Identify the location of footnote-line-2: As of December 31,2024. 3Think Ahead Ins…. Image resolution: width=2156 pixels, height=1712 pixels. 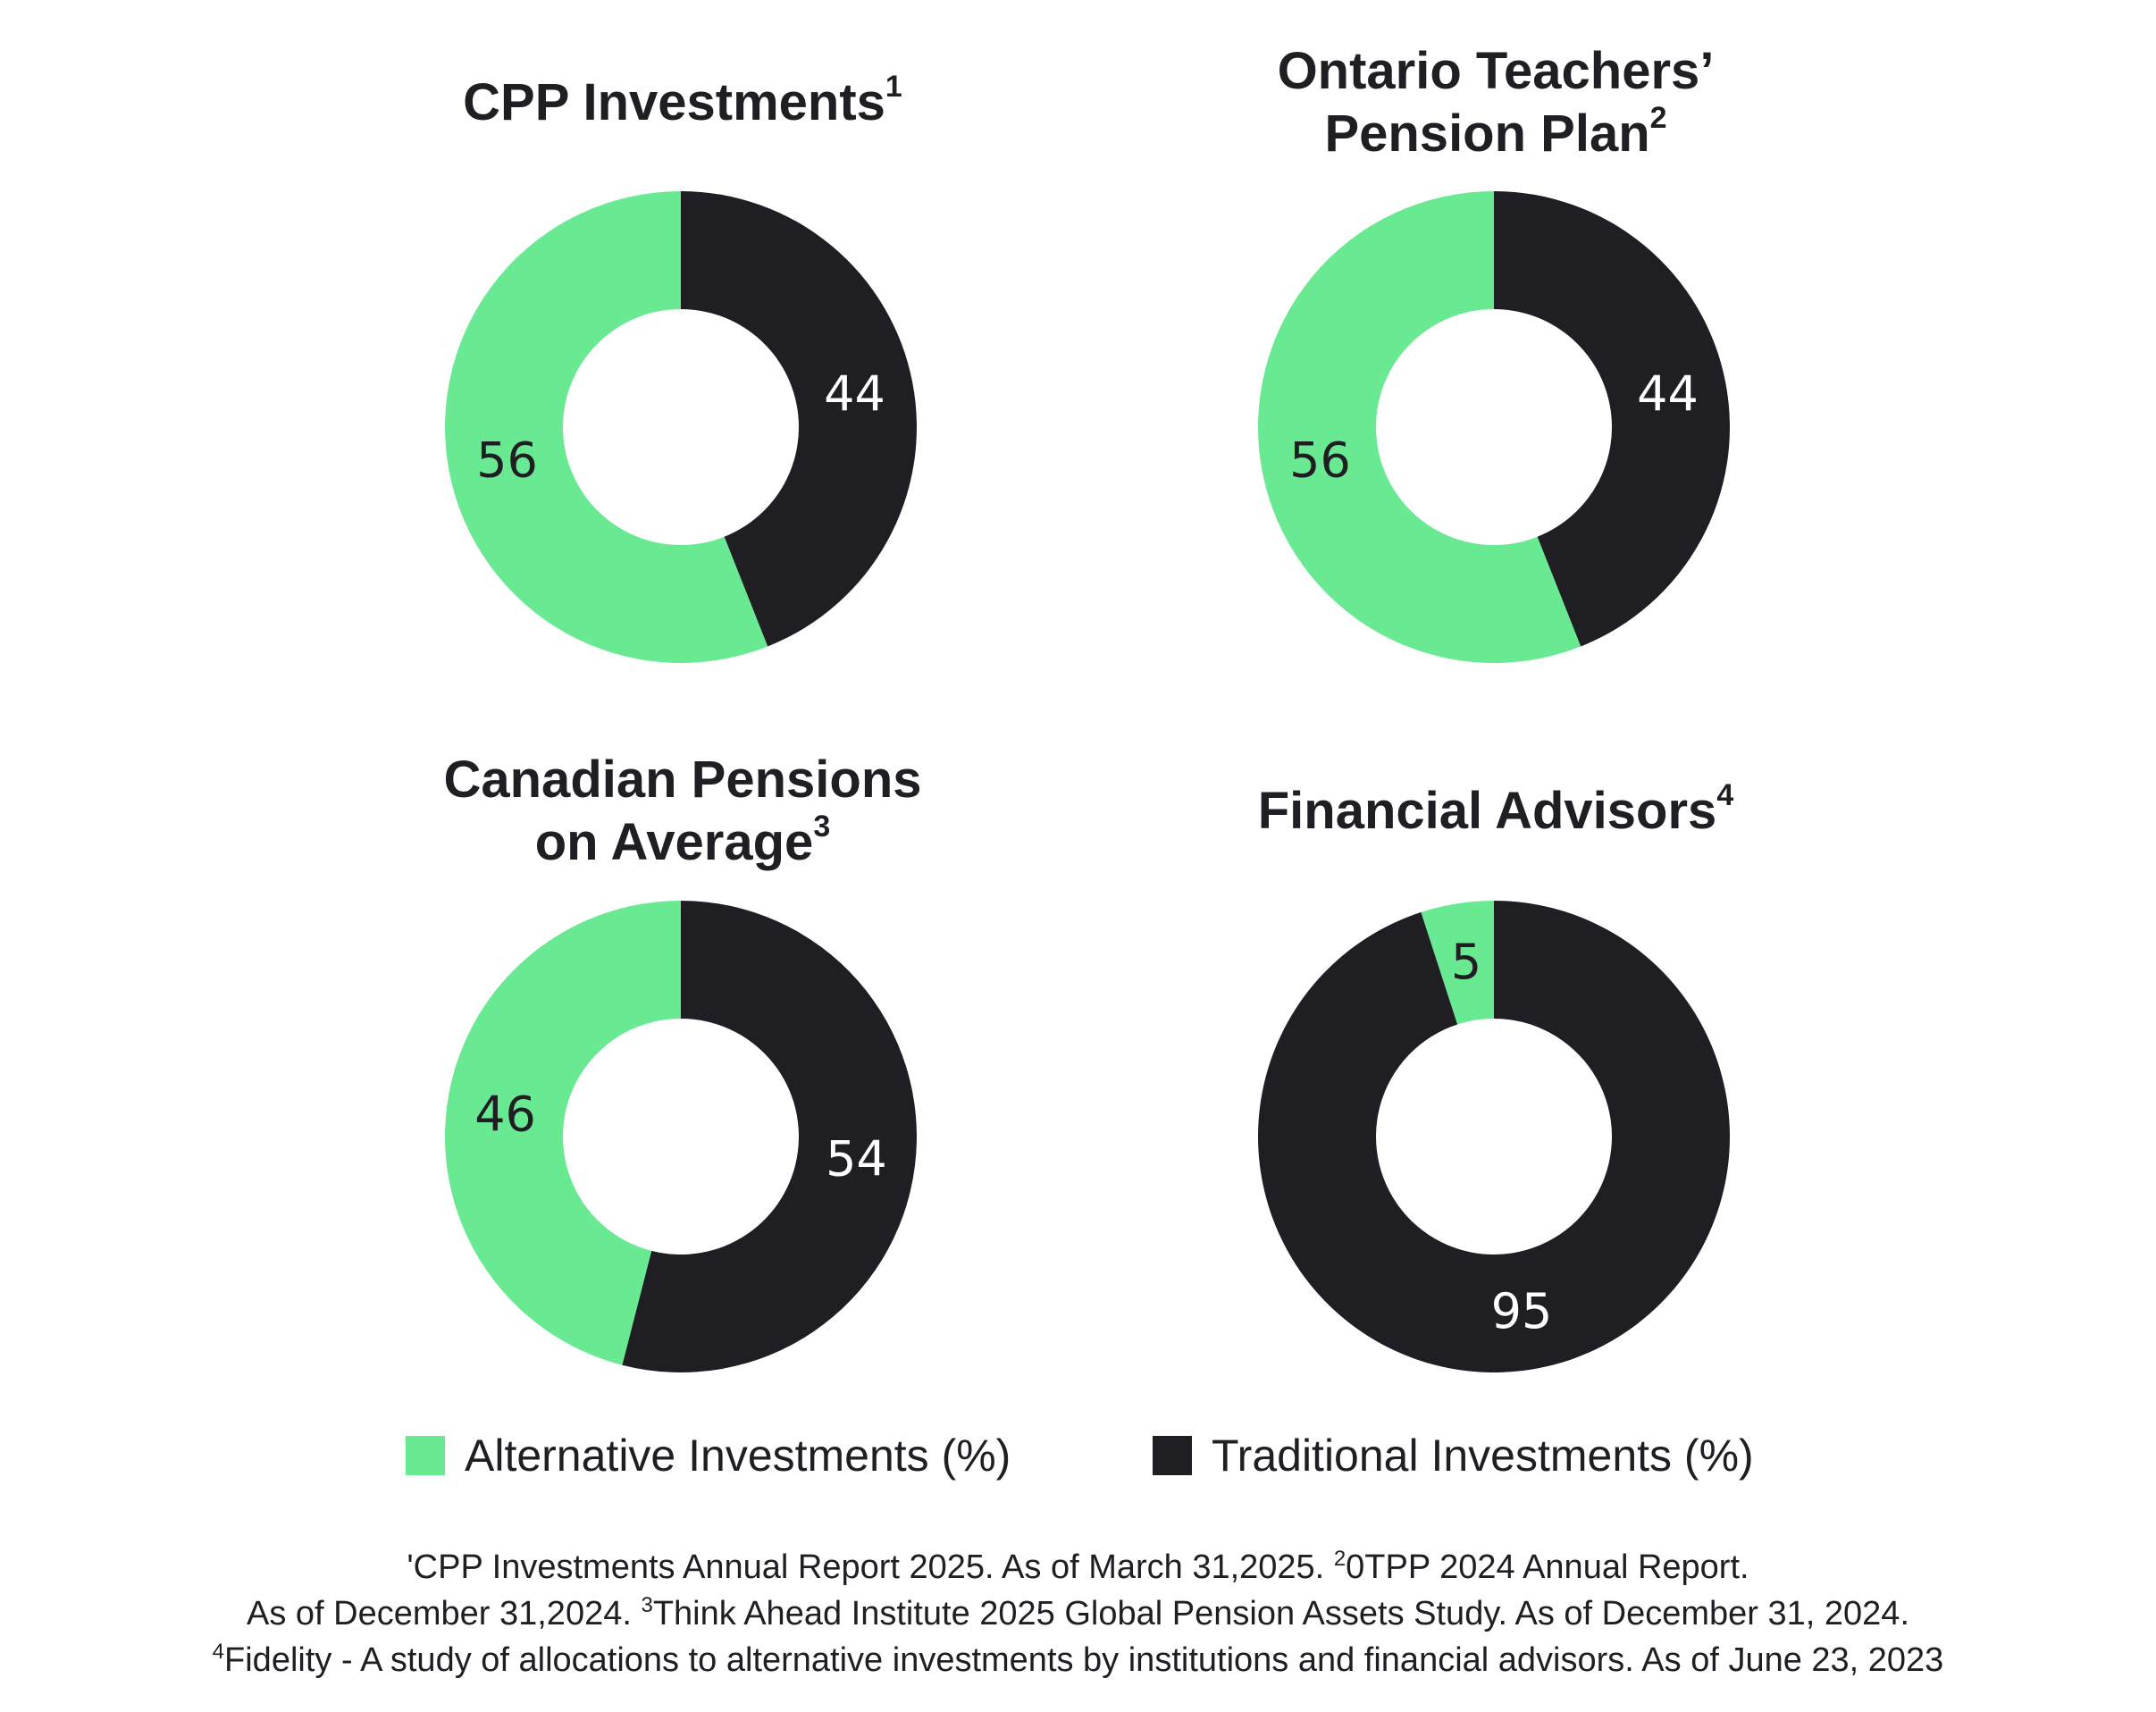
(1078, 1613).